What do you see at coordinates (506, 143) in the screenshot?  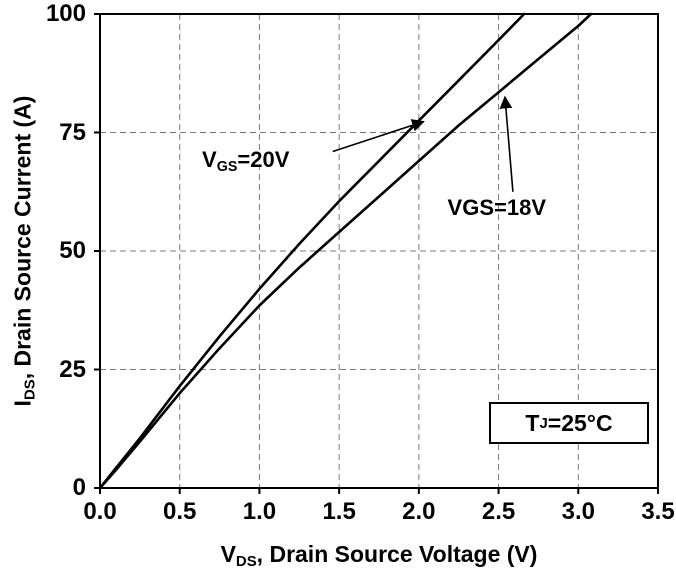 I see `arrow-vgs18` at bounding box center [506, 143].